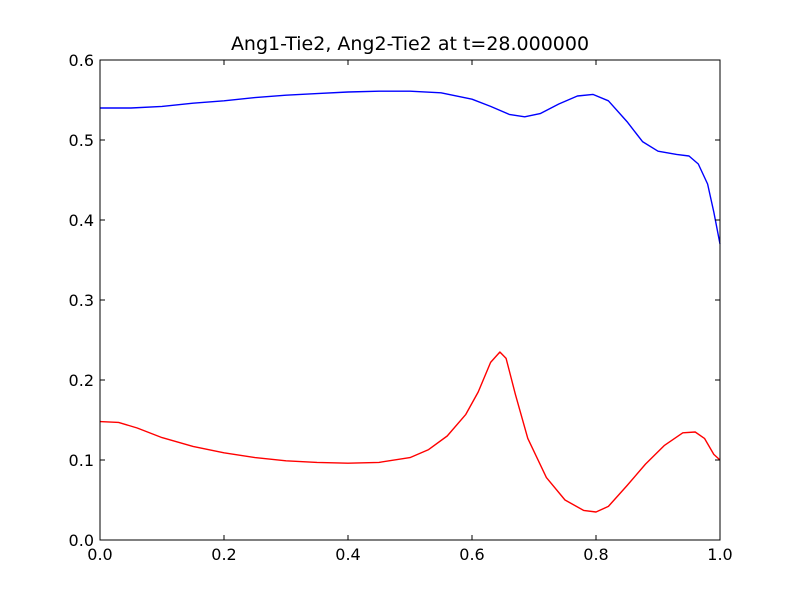 This screenshot has height=600, width=800. What do you see at coordinates (471, 554) in the screenshot?
I see `x-tick-label: 0.6` at bounding box center [471, 554].